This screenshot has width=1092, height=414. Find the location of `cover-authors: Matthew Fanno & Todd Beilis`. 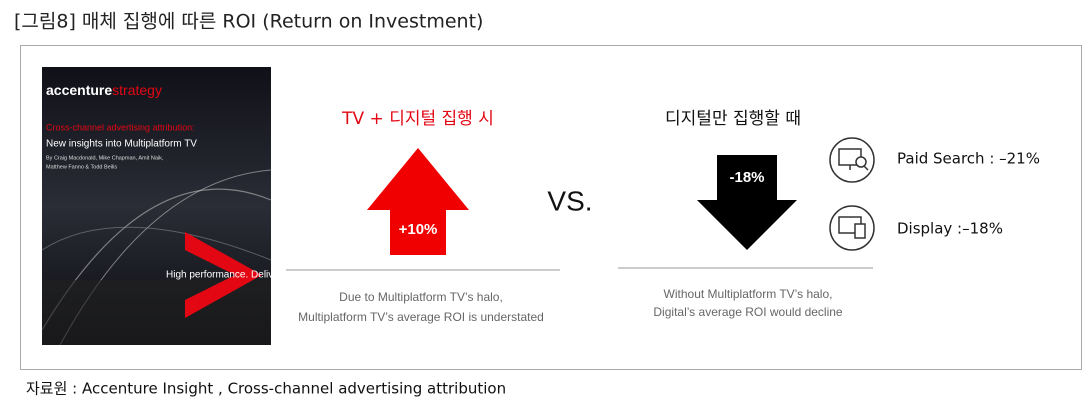

cover-authors: Matthew Fanno & Todd Beilis is located at coordinates (81, 167).